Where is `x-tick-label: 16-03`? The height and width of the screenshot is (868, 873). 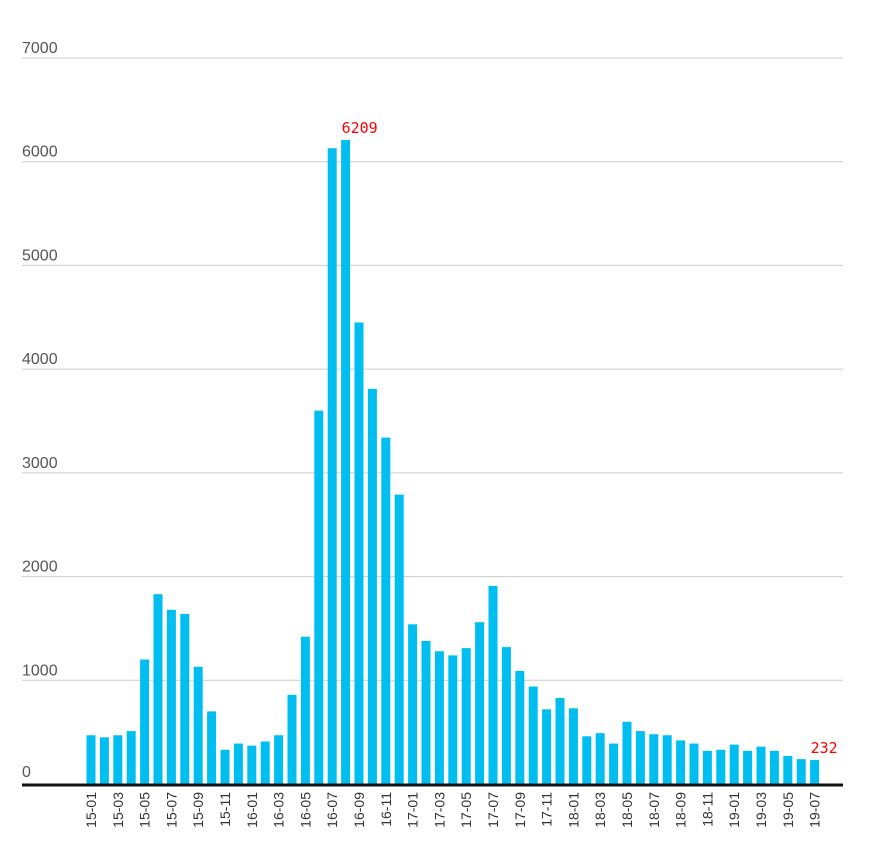 x-tick-label: 16-03 is located at coordinates (279, 810).